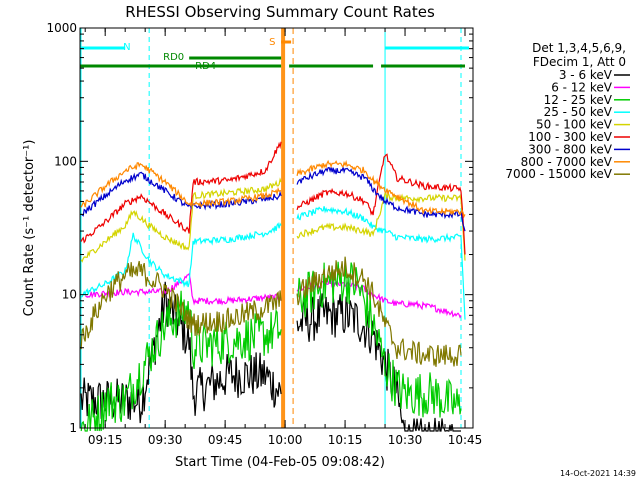 This screenshot has width=640, height=480. I want to click on flag-label-n: N, so click(126, 47).